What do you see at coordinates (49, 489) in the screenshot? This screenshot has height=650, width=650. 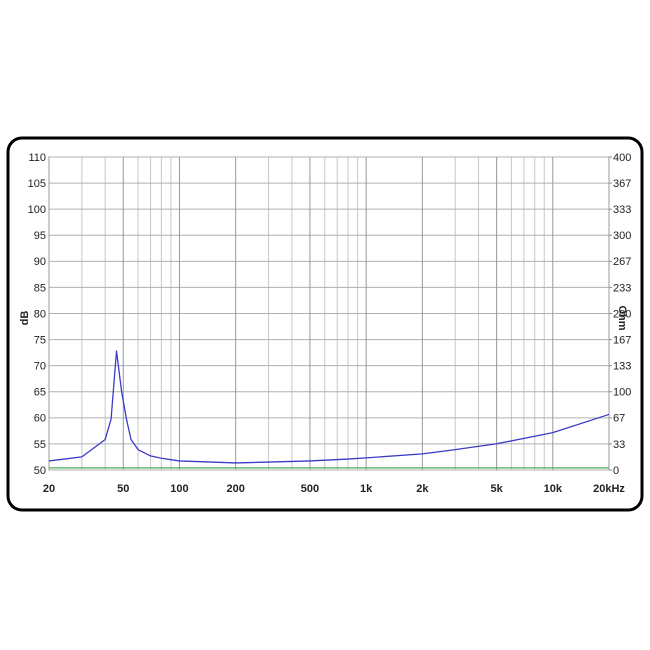 I see `x-tick-label: 20` at bounding box center [49, 489].